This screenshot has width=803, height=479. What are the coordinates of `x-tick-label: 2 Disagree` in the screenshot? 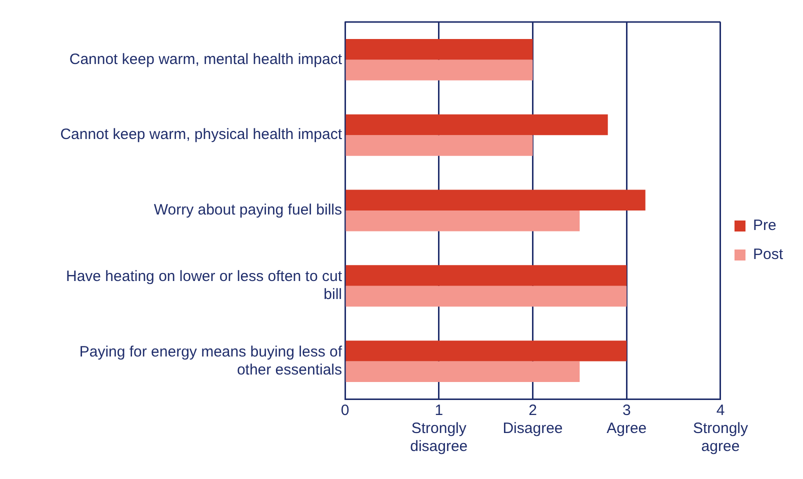 It's located at (532, 420).